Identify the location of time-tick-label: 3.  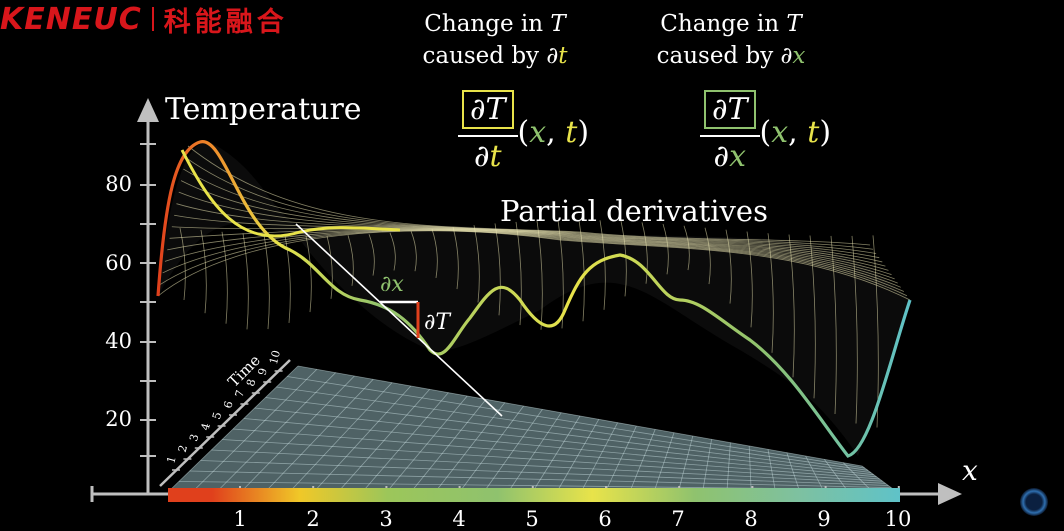
(194, 438).